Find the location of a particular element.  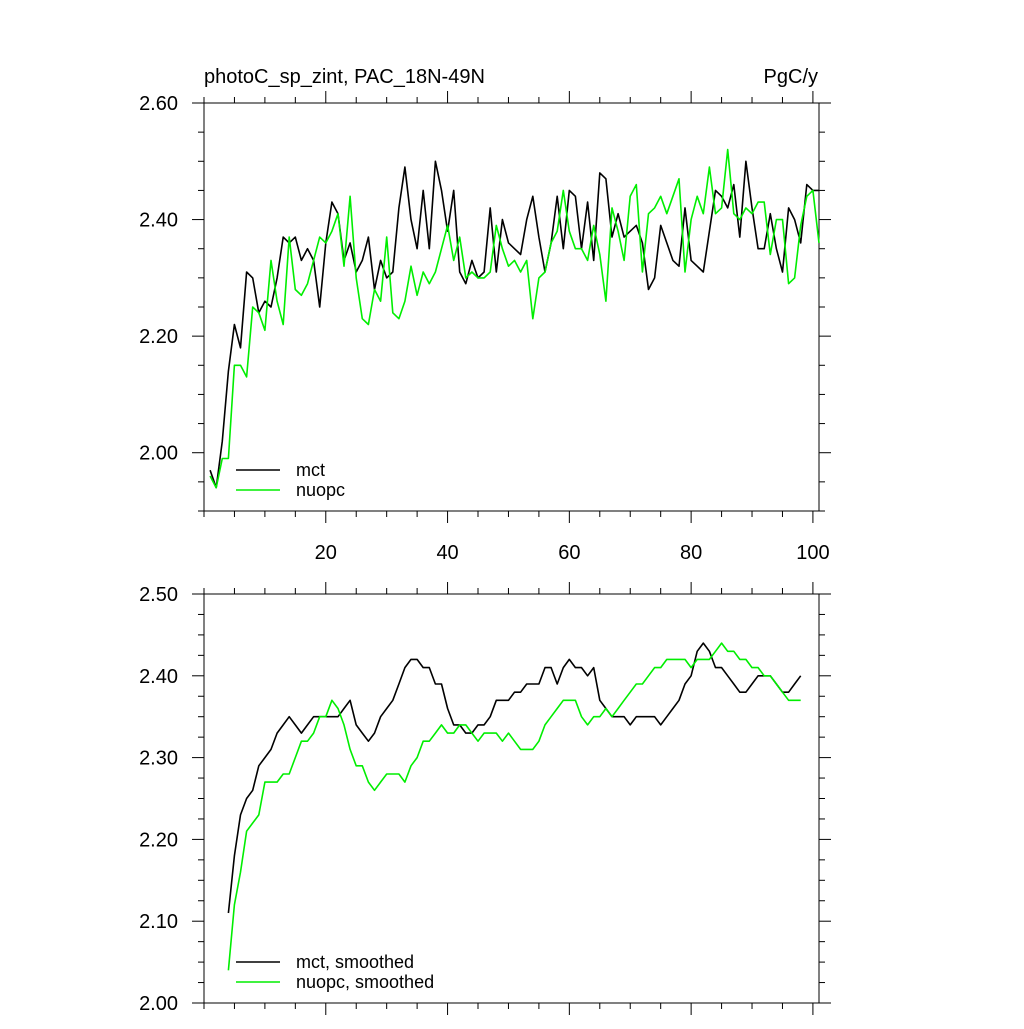

top-legend-label: mct is located at coordinates (310, 470).